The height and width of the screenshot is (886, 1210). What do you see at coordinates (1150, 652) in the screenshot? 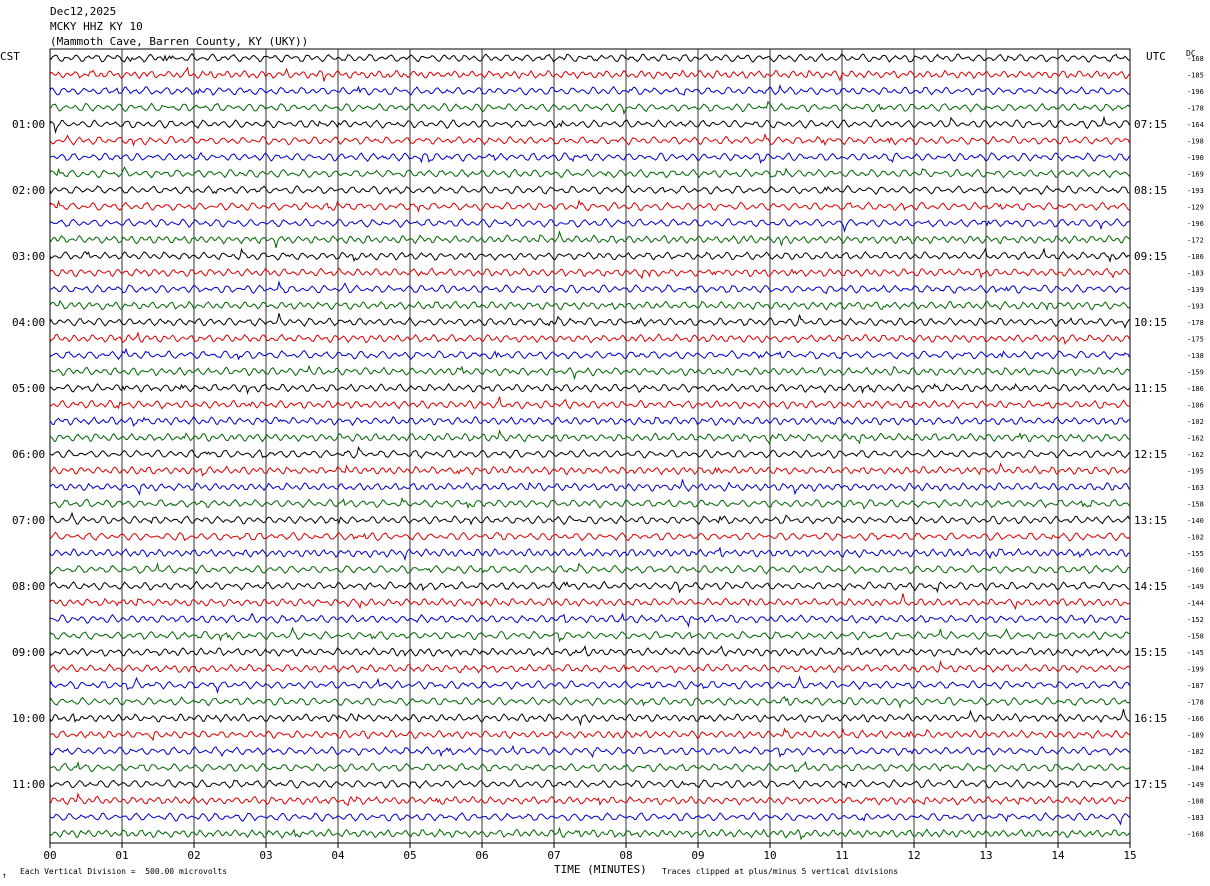
I see `right-hour-label: 15:15` at bounding box center [1150, 652].